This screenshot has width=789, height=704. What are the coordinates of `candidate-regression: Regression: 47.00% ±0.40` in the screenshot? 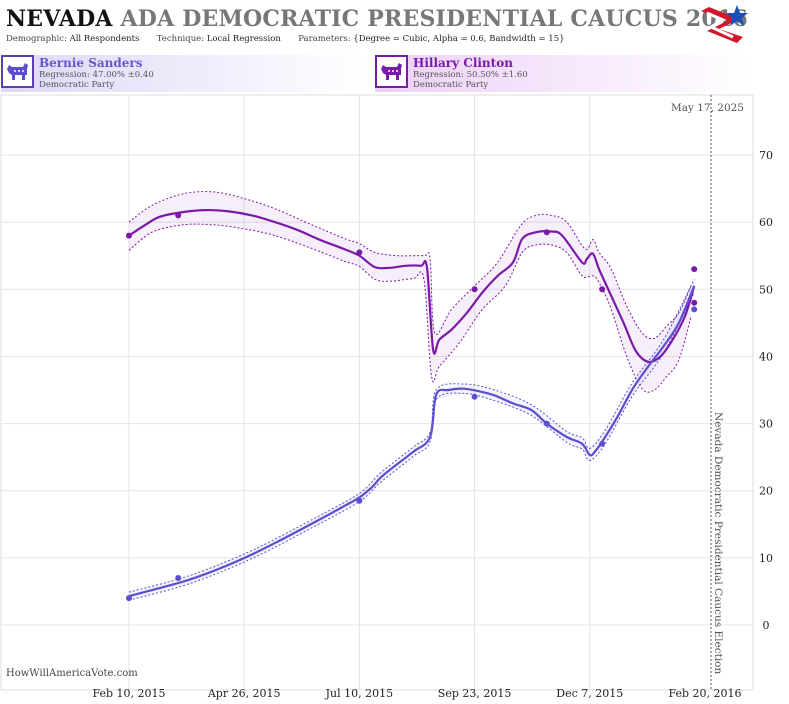 It's located at (96, 75).